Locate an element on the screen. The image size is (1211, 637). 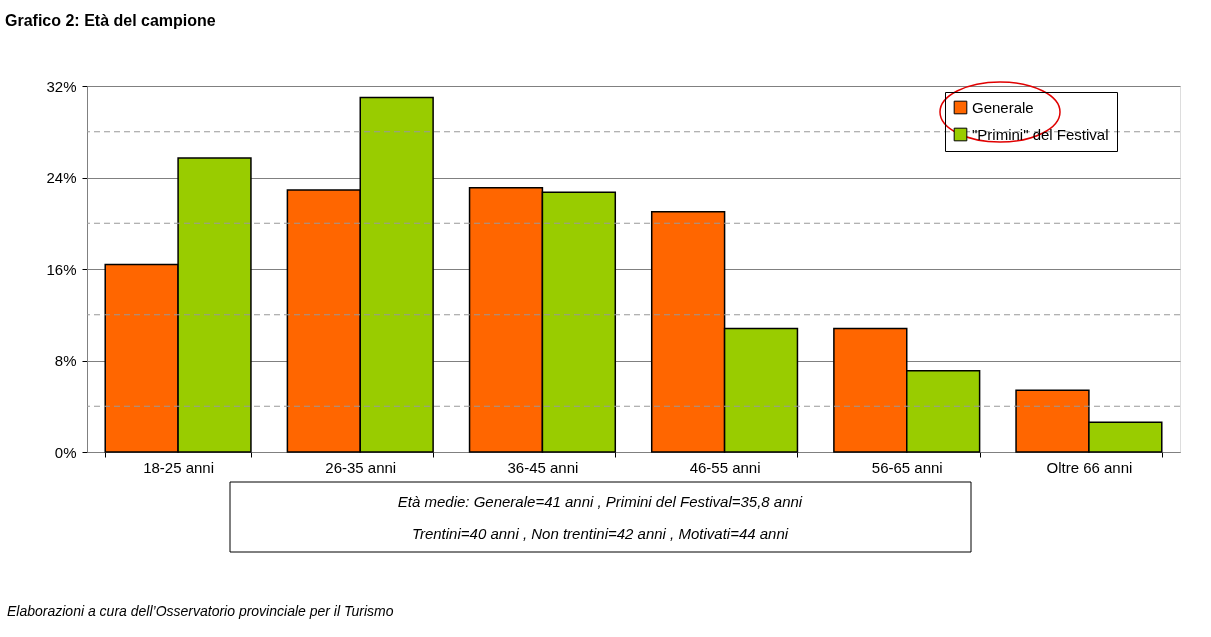
chart-title: Grafico 2: Età del campione is located at coordinates (110, 20).